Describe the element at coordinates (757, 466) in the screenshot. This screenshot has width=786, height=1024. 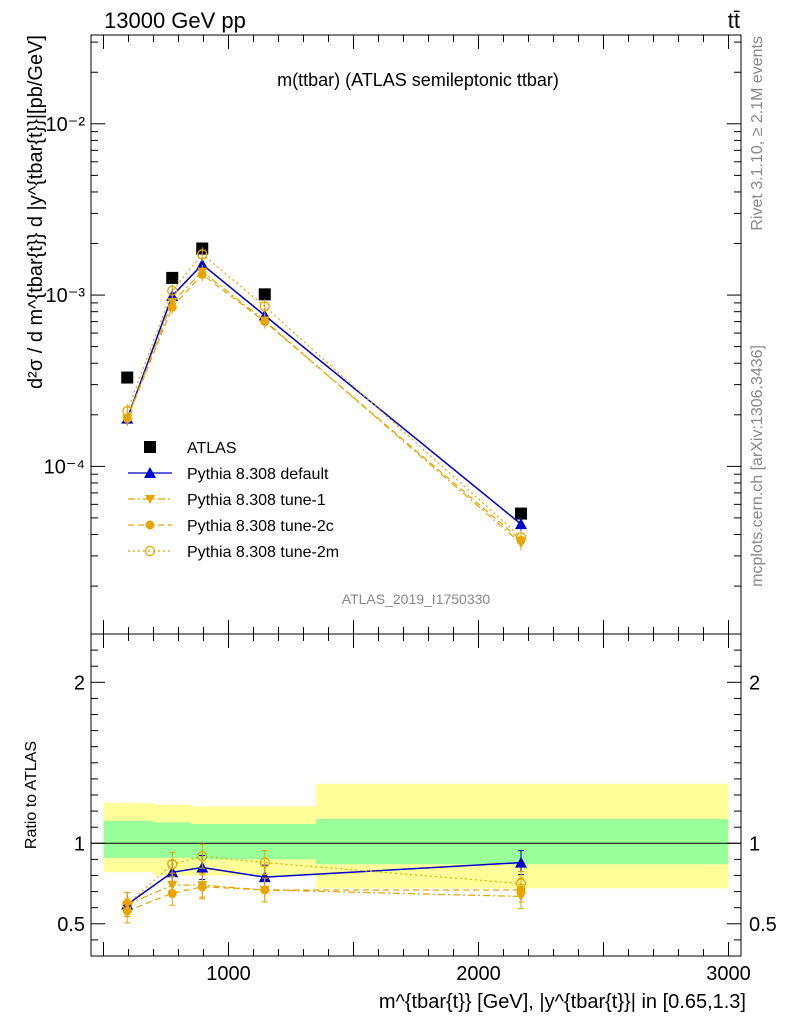
I see `mcplots-label: mcplots.cern.ch [arXiv:1306.3436]` at that location.